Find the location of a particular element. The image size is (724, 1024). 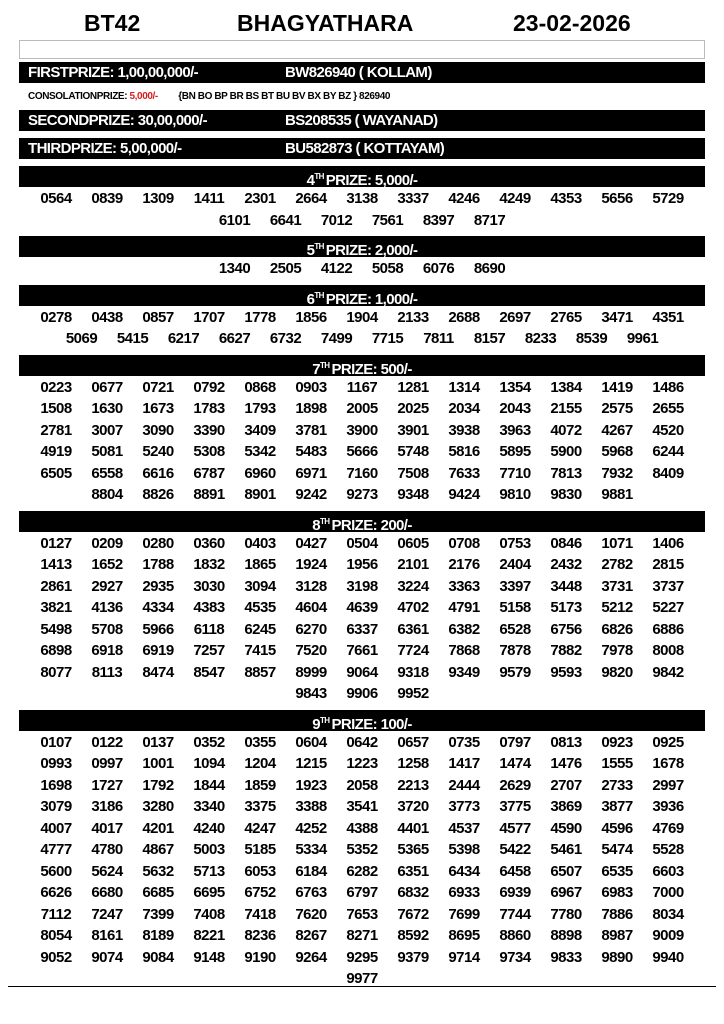

winning-number: 3963 is located at coordinates (515, 430).